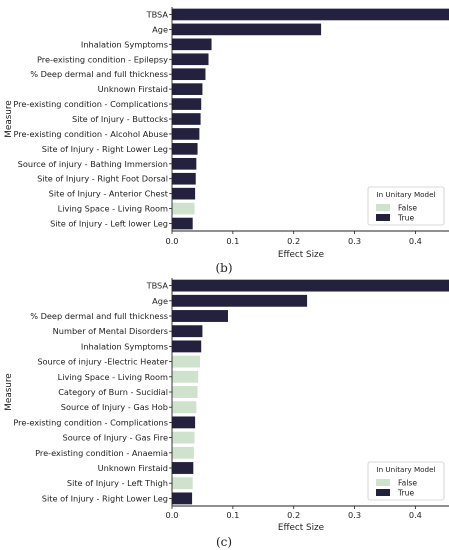 The image size is (449, 550). What do you see at coordinates (117, 483) in the screenshot?
I see `category-label: Site of Injury - Left Thigh` at bounding box center [117, 483].